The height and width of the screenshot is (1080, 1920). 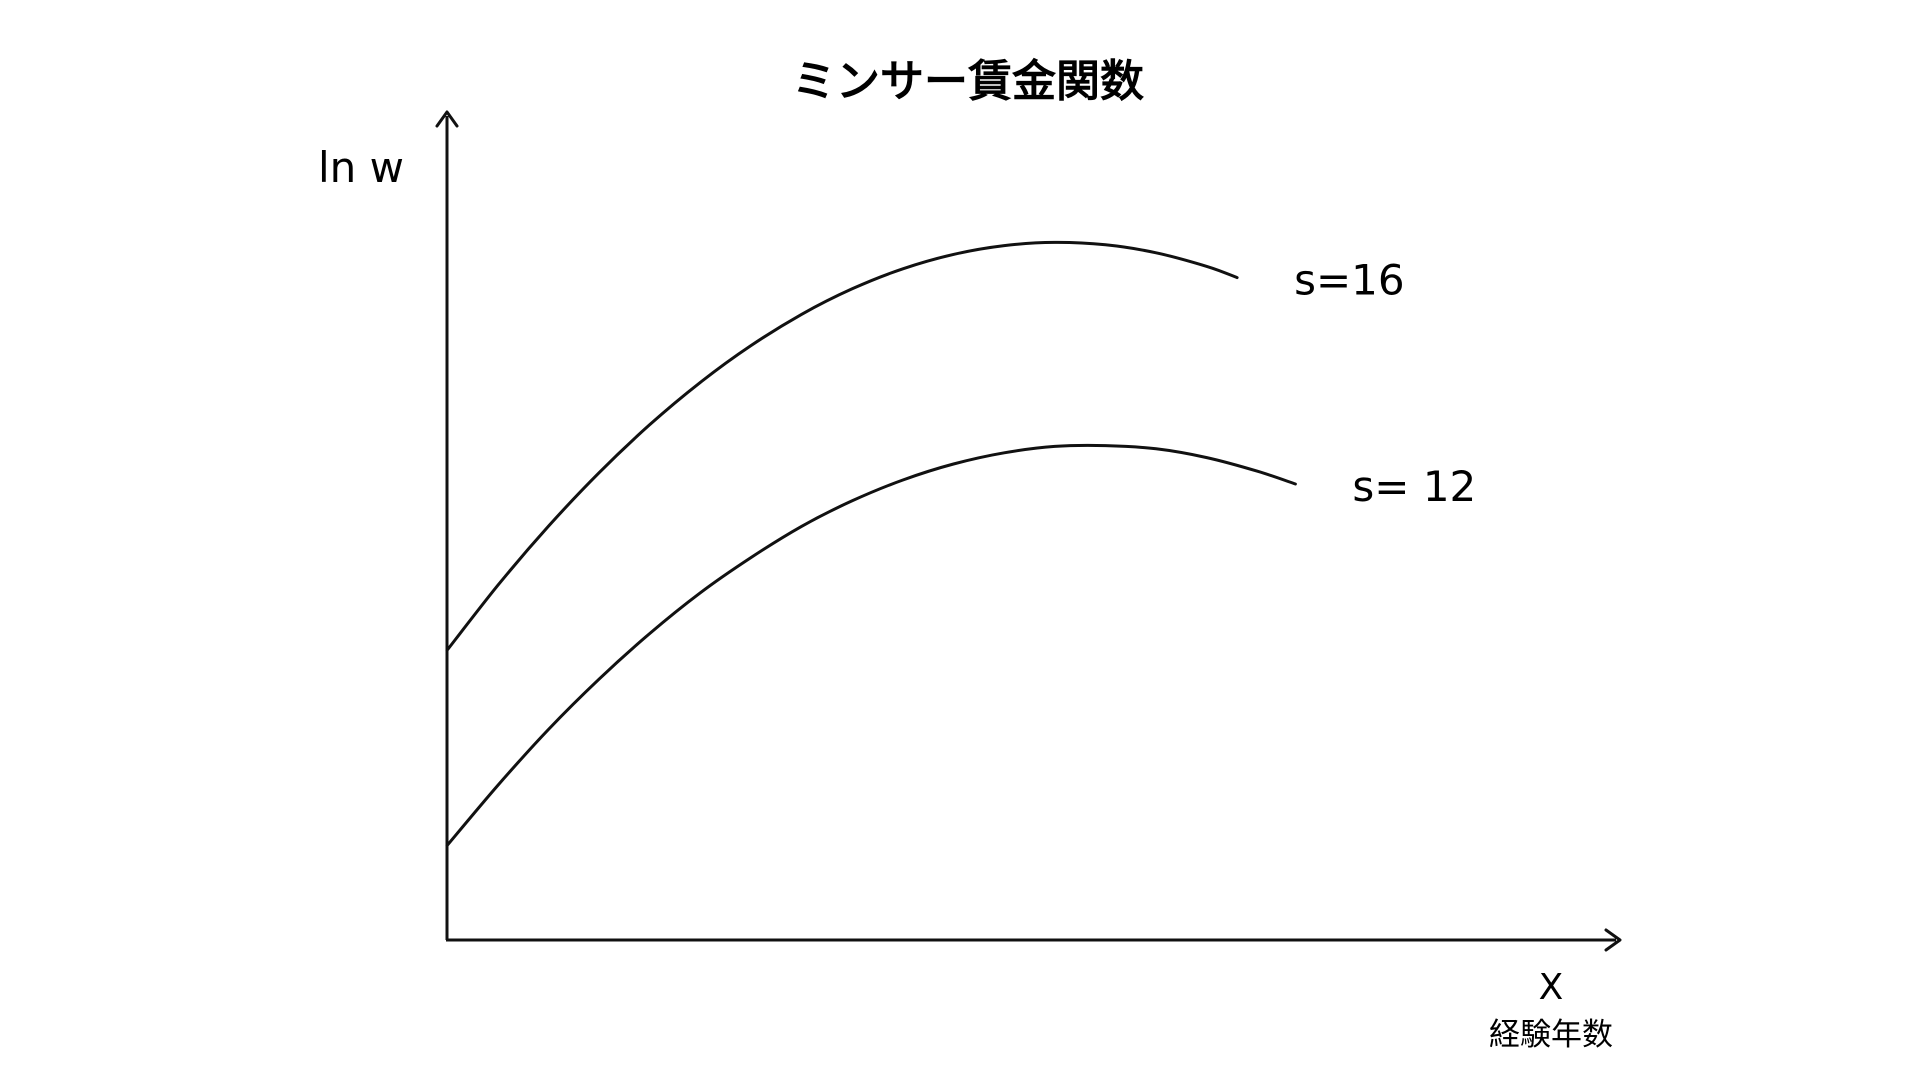 What do you see at coordinates (1349, 280) in the screenshot?
I see `series-label-1: s=16` at bounding box center [1349, 280].